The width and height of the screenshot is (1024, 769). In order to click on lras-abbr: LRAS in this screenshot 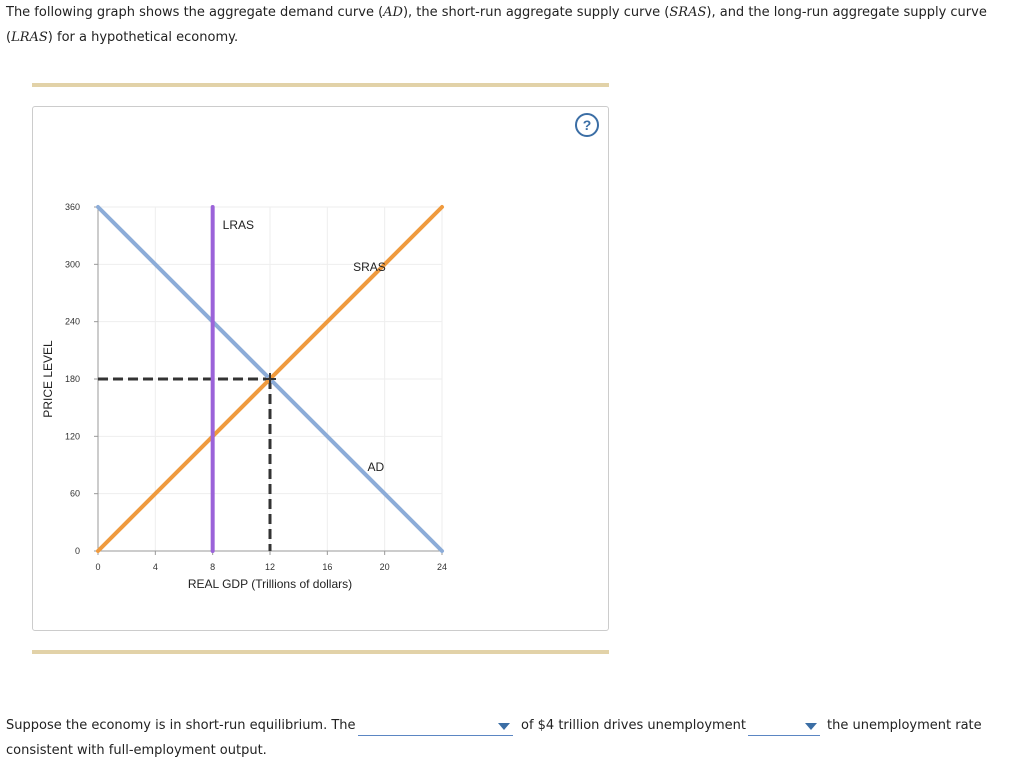, I will do `click(29, 37)`.